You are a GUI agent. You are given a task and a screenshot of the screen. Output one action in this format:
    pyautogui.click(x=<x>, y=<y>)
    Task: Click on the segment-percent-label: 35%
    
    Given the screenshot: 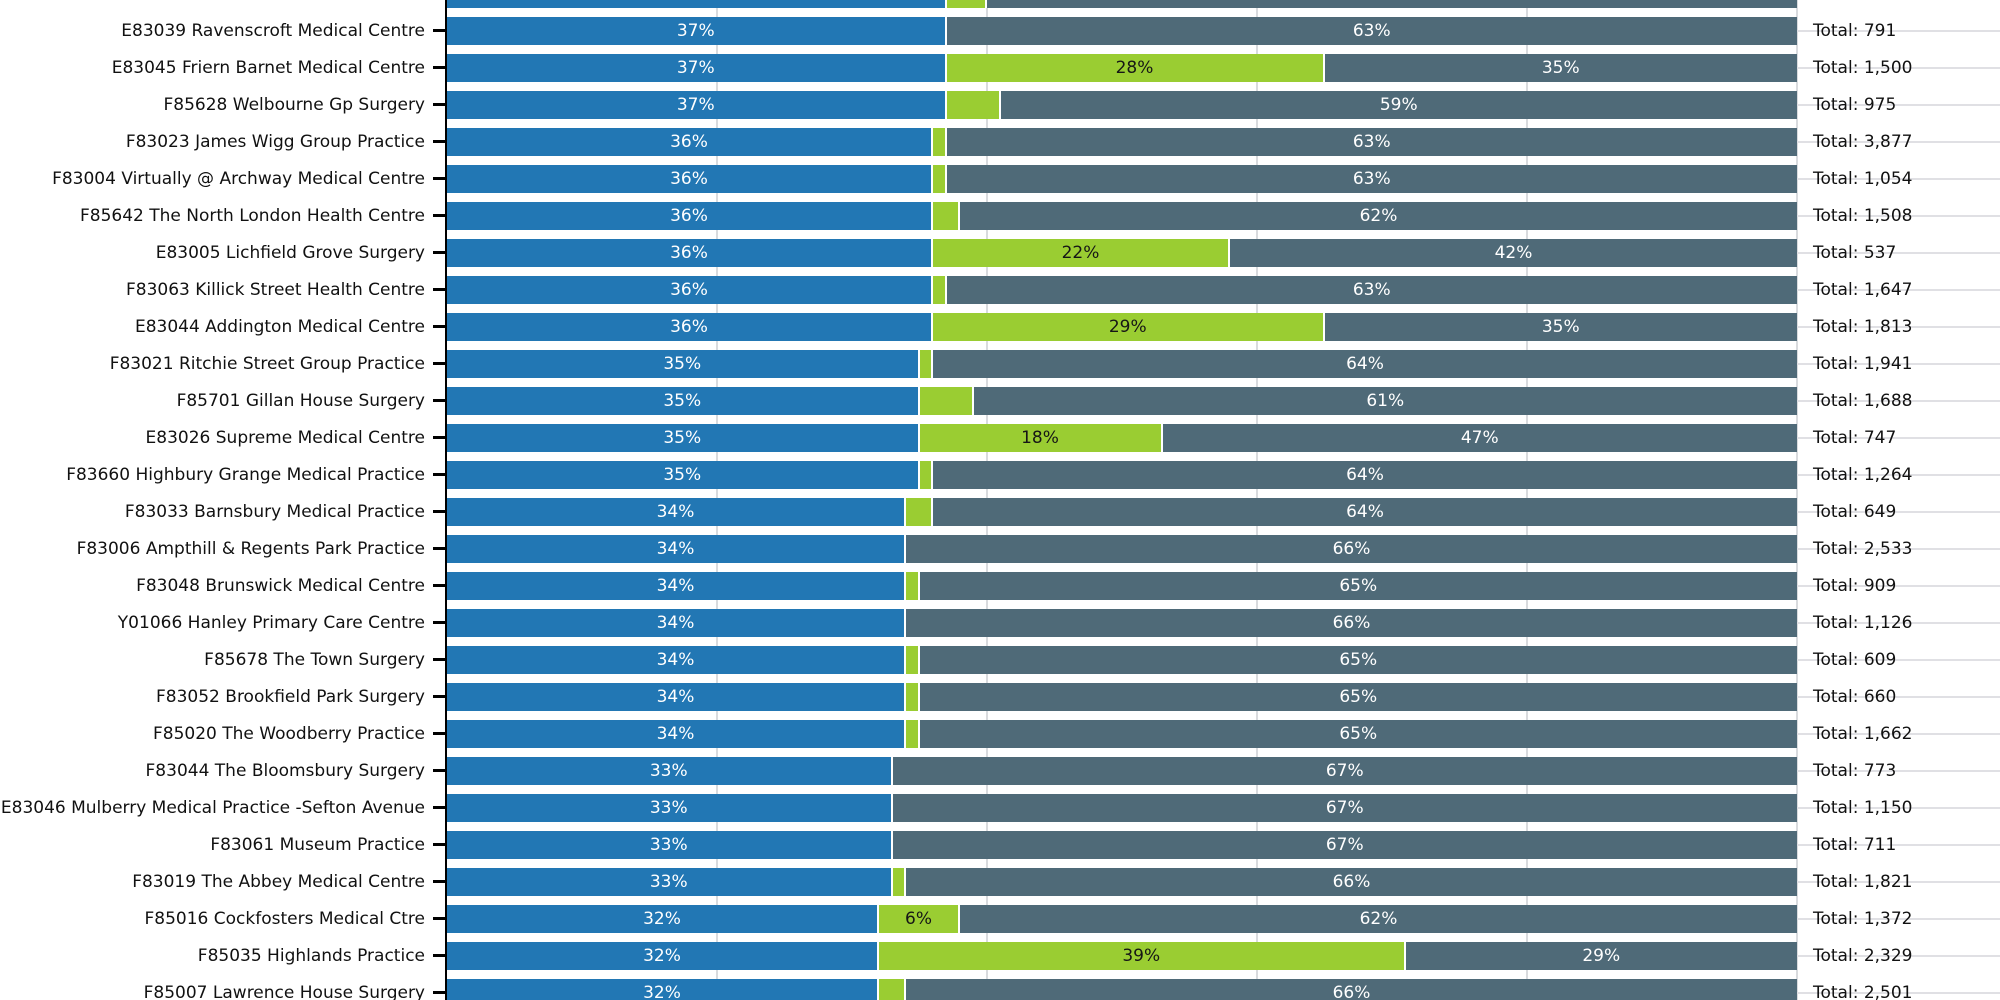 What is the action you would take?
    pyautogui.click(x=682, y=364)
    